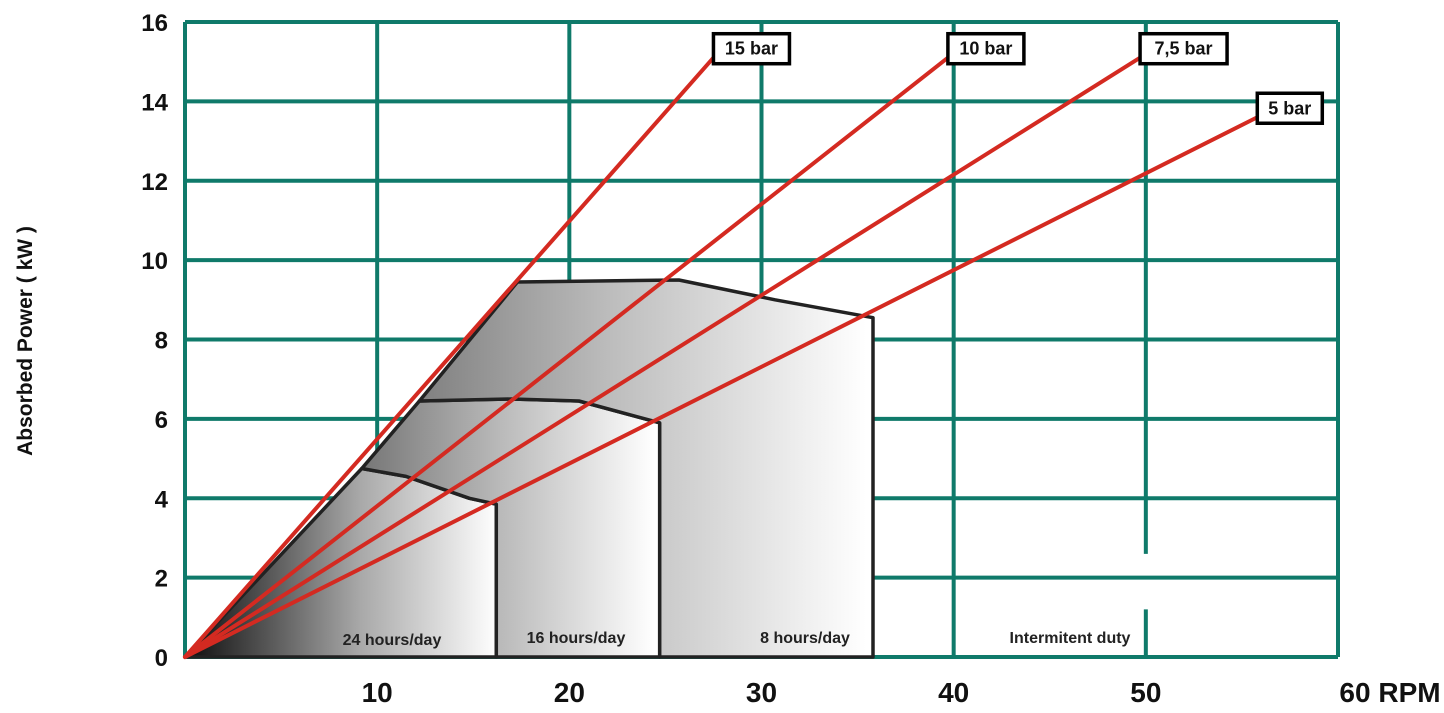 Image resolution: width=1444 pixels, height=713 pixels. What do you see at coordinates (569, 692) in the screenshot?
I see `x-tick-label: 20` at bounding box center [569, 692].